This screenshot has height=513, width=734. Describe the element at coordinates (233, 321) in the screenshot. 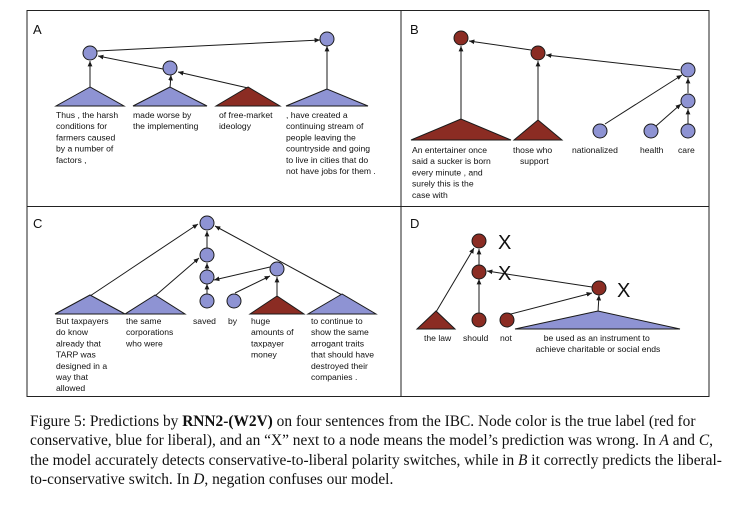

I see `leaf-label: by` at that location.